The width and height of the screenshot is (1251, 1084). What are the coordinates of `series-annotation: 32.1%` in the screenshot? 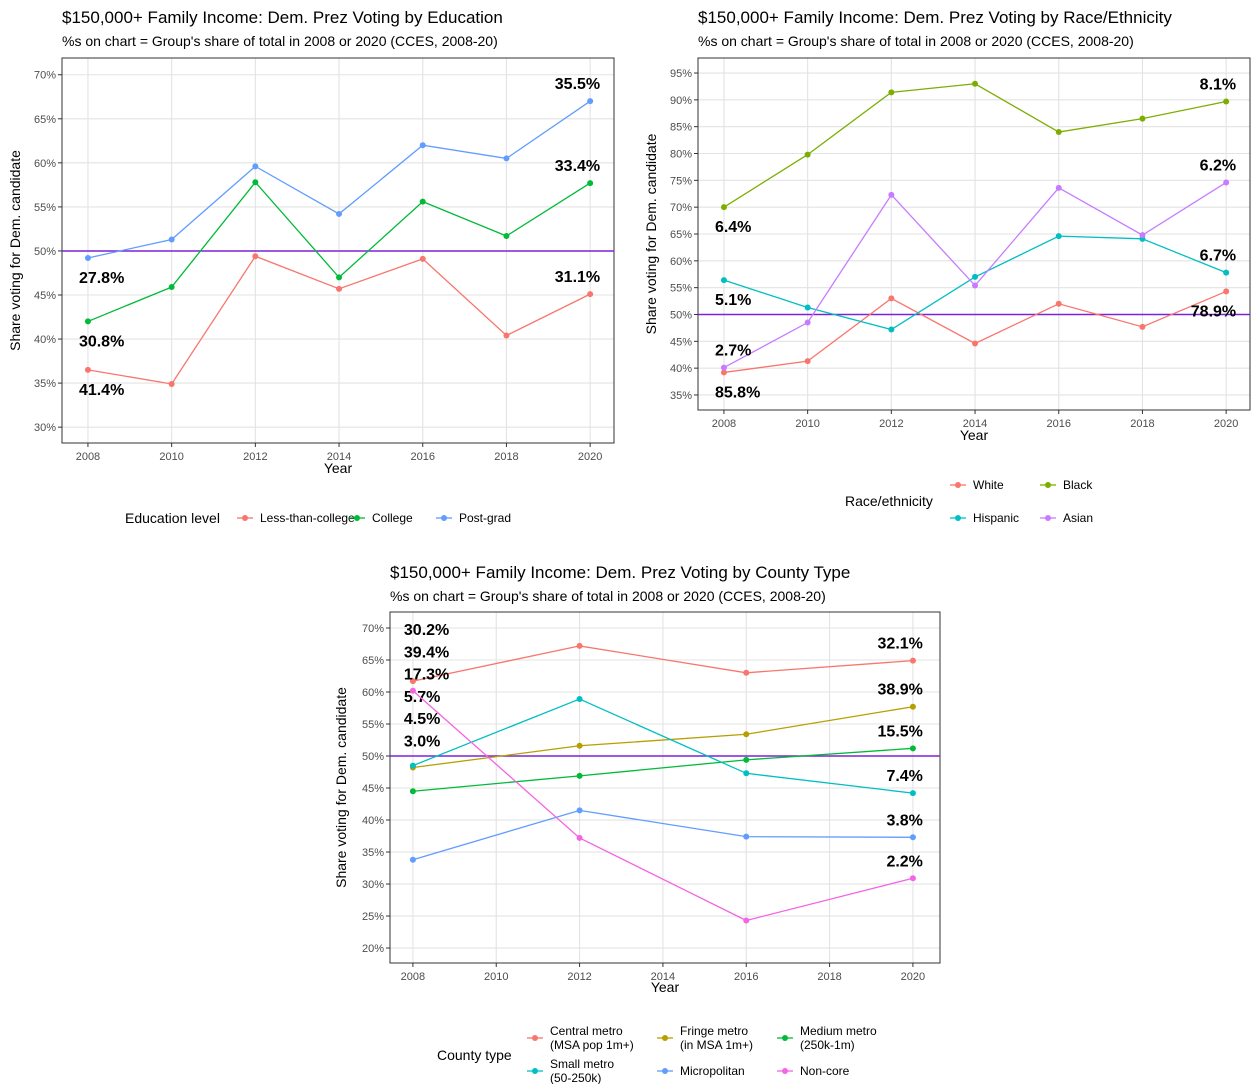 It's located at (900, 644).